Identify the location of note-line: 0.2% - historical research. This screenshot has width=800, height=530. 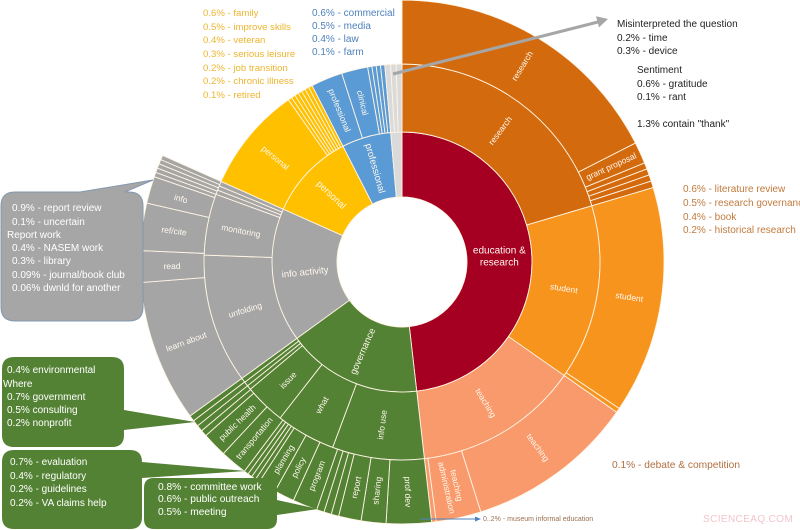
(739, 231).